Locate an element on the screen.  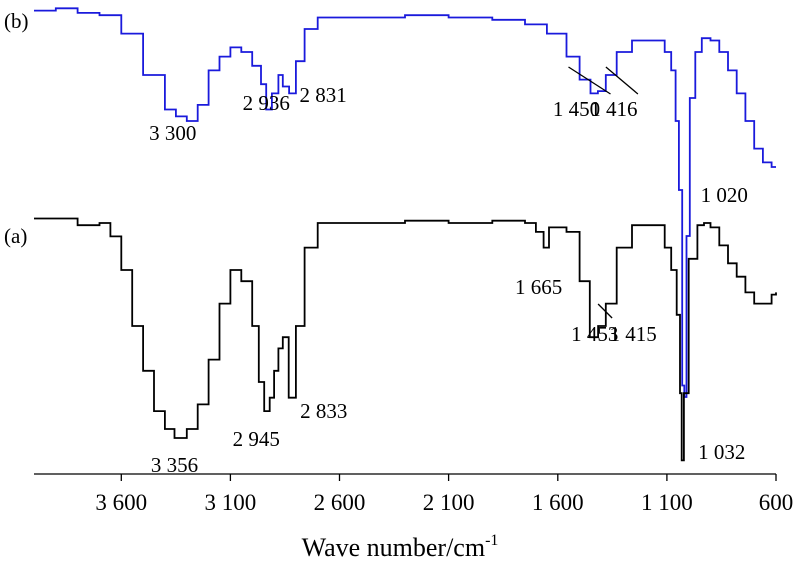
peak-label-a-2833: 2 833 is located at coordinates (323, 411).